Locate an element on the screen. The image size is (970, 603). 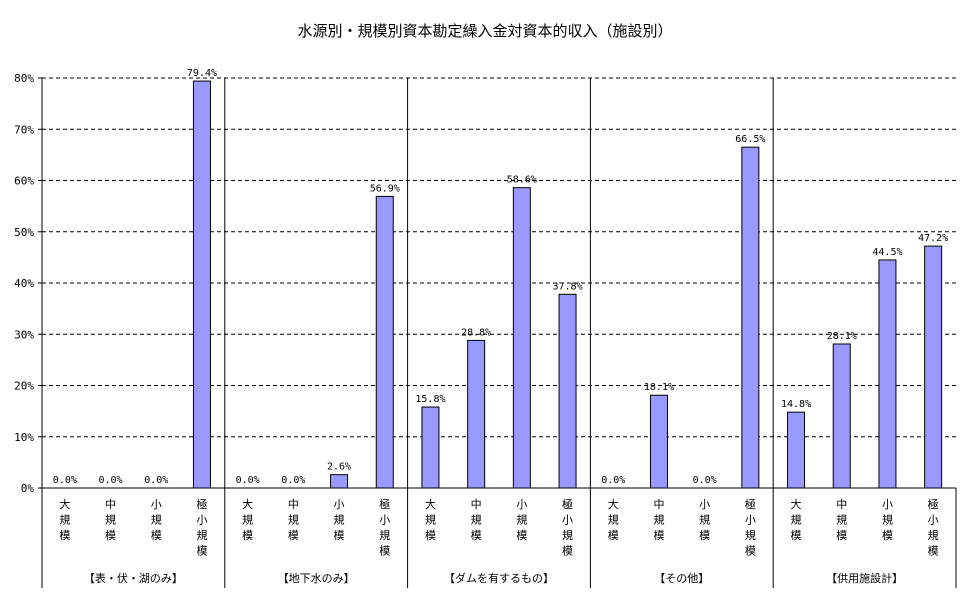
group-label: 【その他】 is located at coordinates (681, 578).